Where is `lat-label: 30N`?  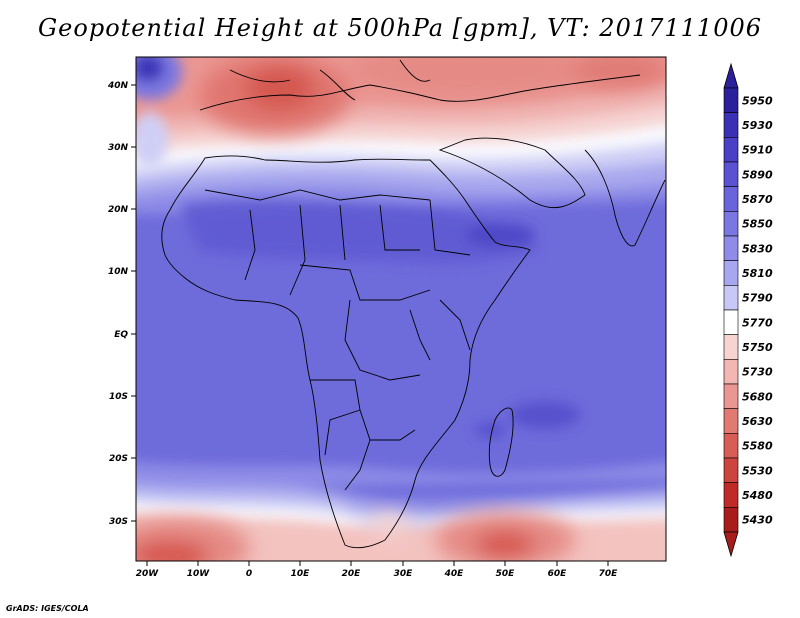 lat-label: 30N is located at coordinates (118, 148).